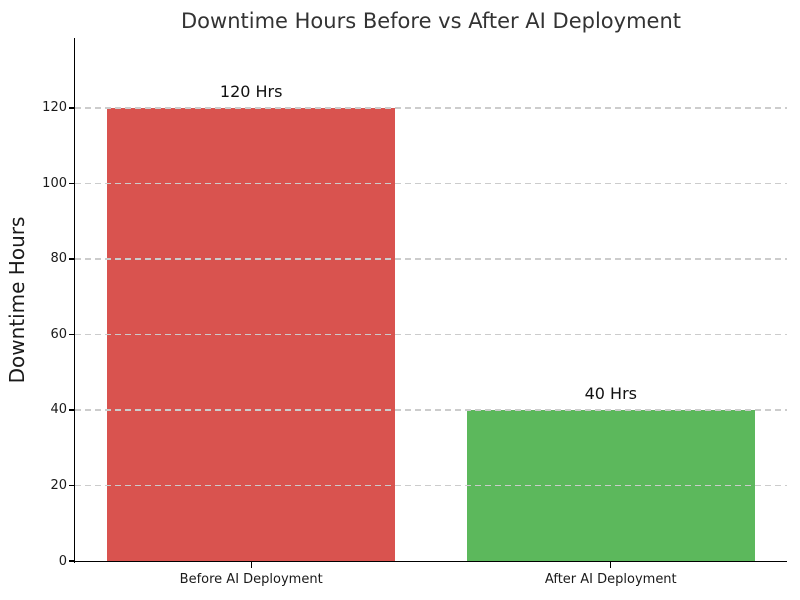  What do you see at coordinates (58, 485) in the screenshot?
I see `ytick-label-20: 20` at bounding box center [58, 485].